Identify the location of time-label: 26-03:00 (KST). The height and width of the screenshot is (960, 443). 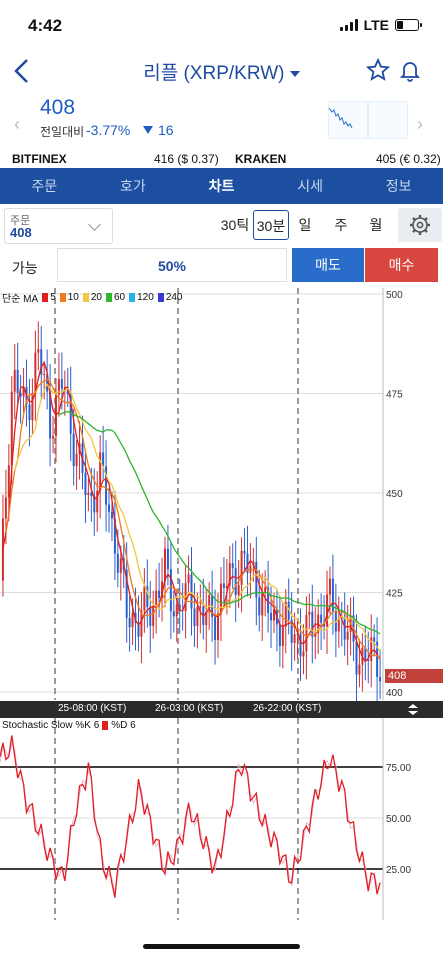
(189, 708).